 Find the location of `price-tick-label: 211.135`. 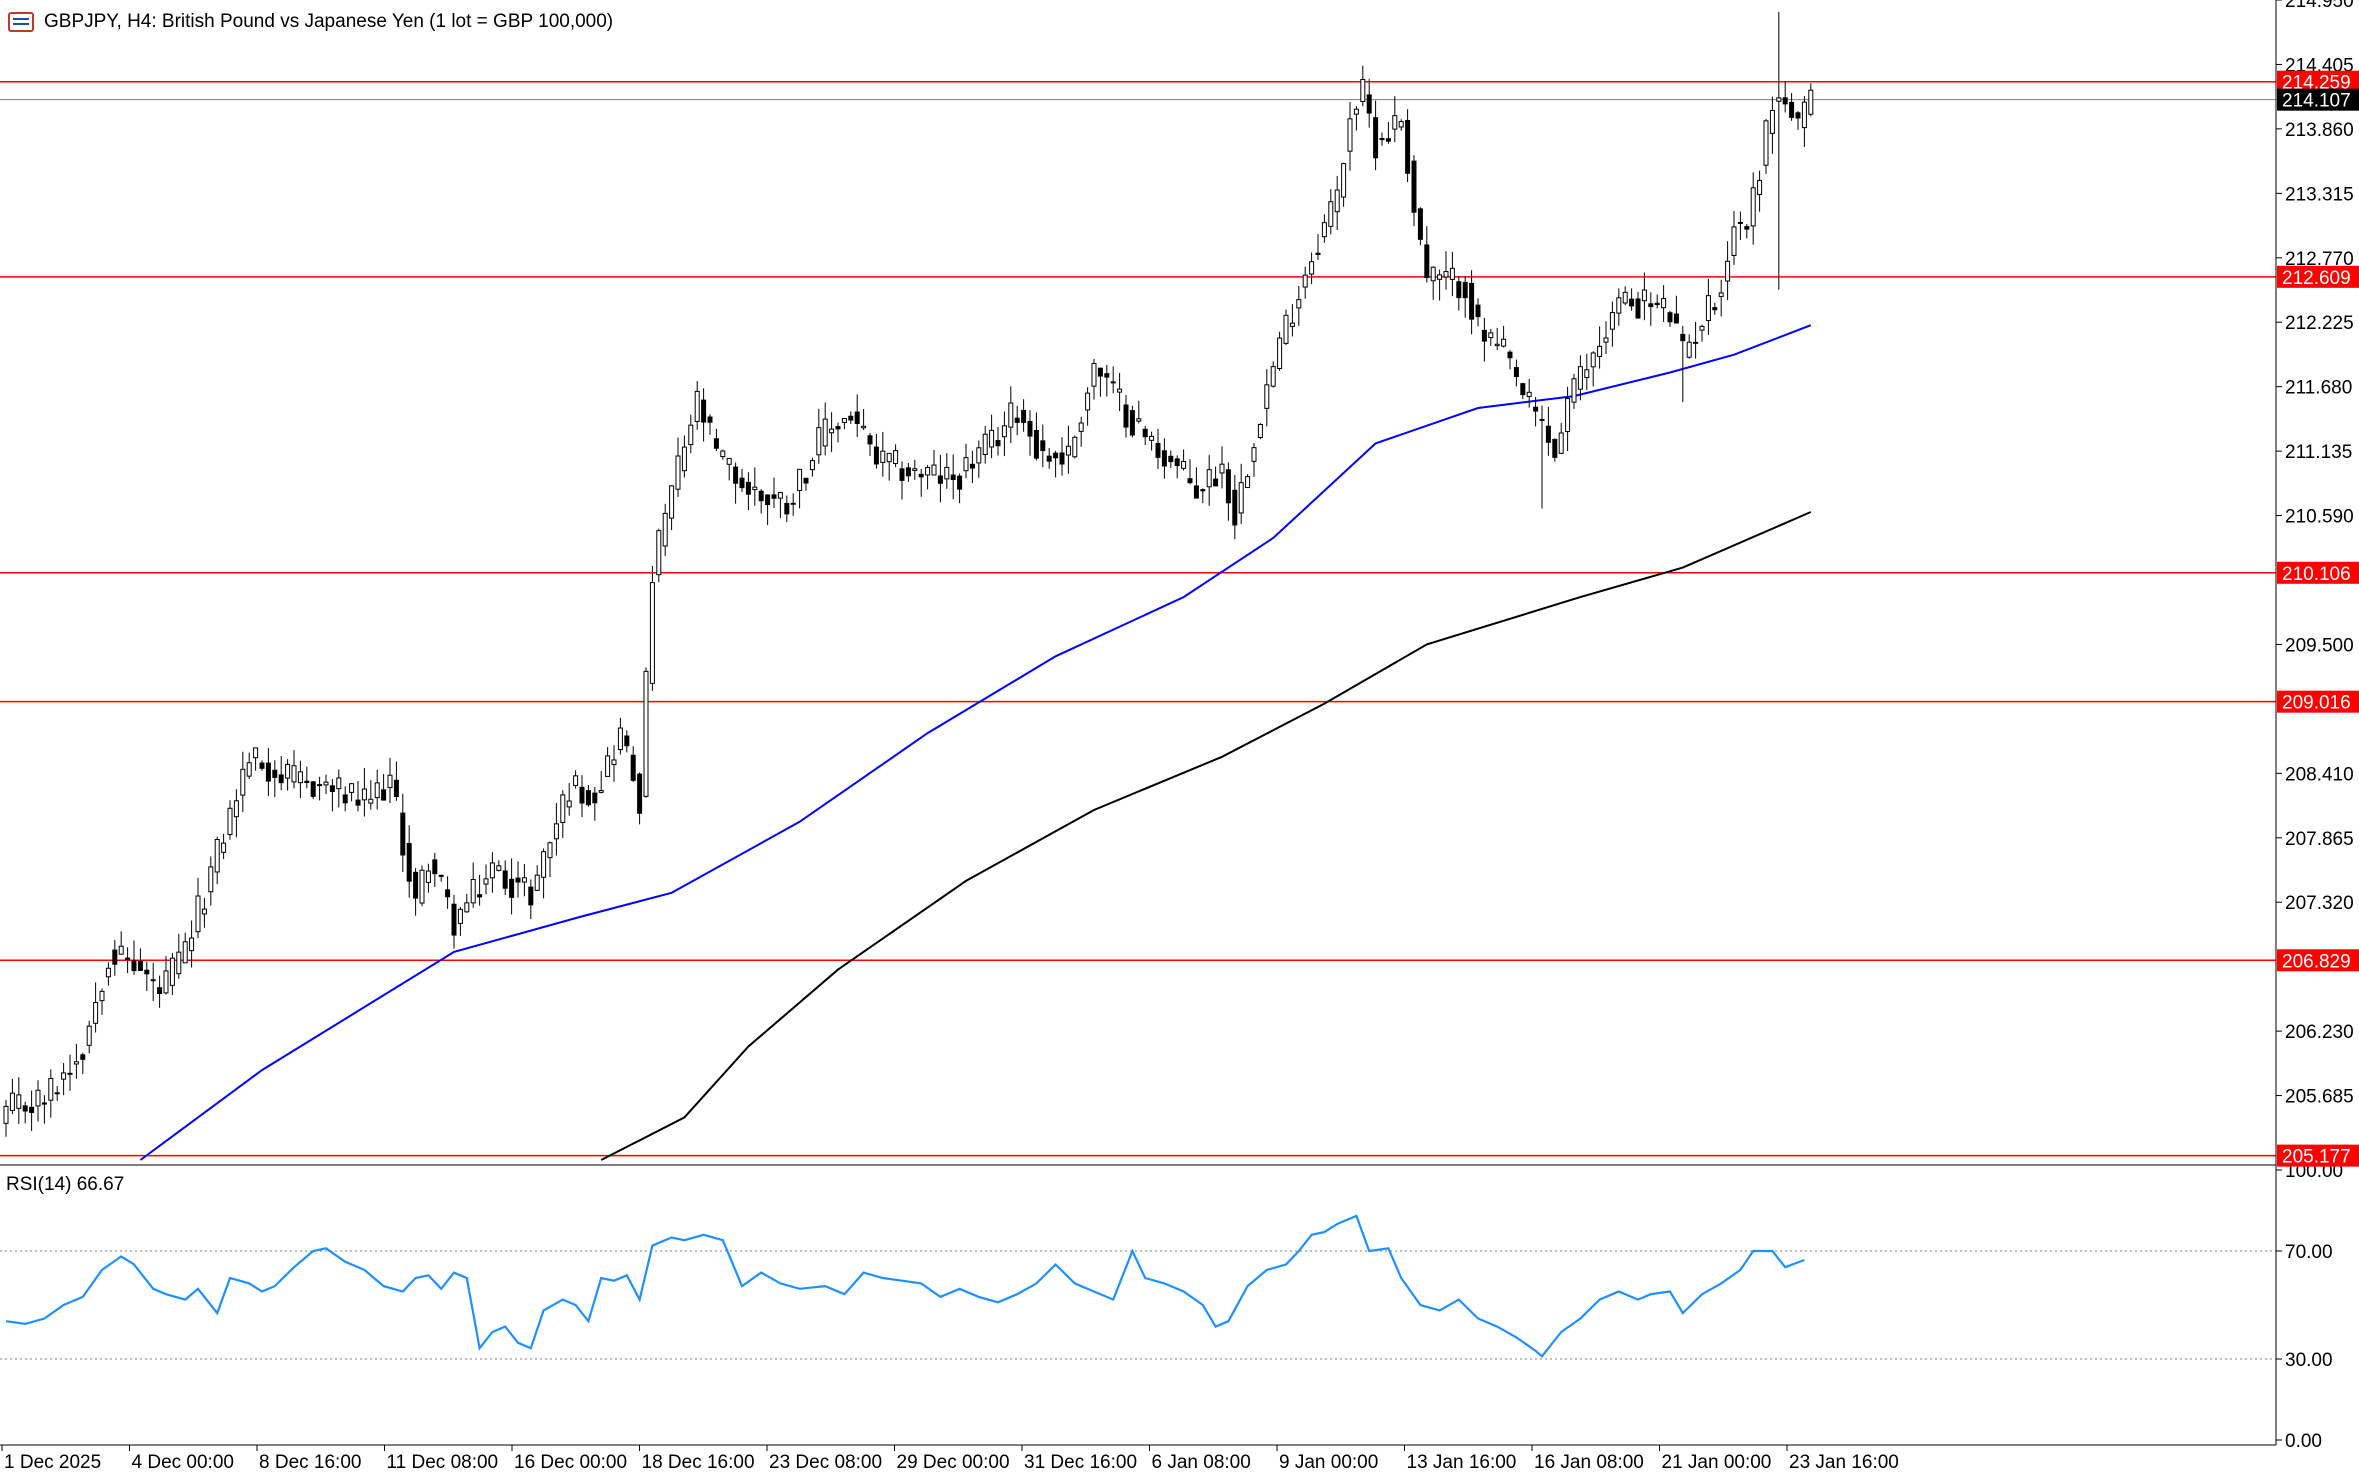

price-tick-label: 211.135 is located at coordinates (2318, 452).